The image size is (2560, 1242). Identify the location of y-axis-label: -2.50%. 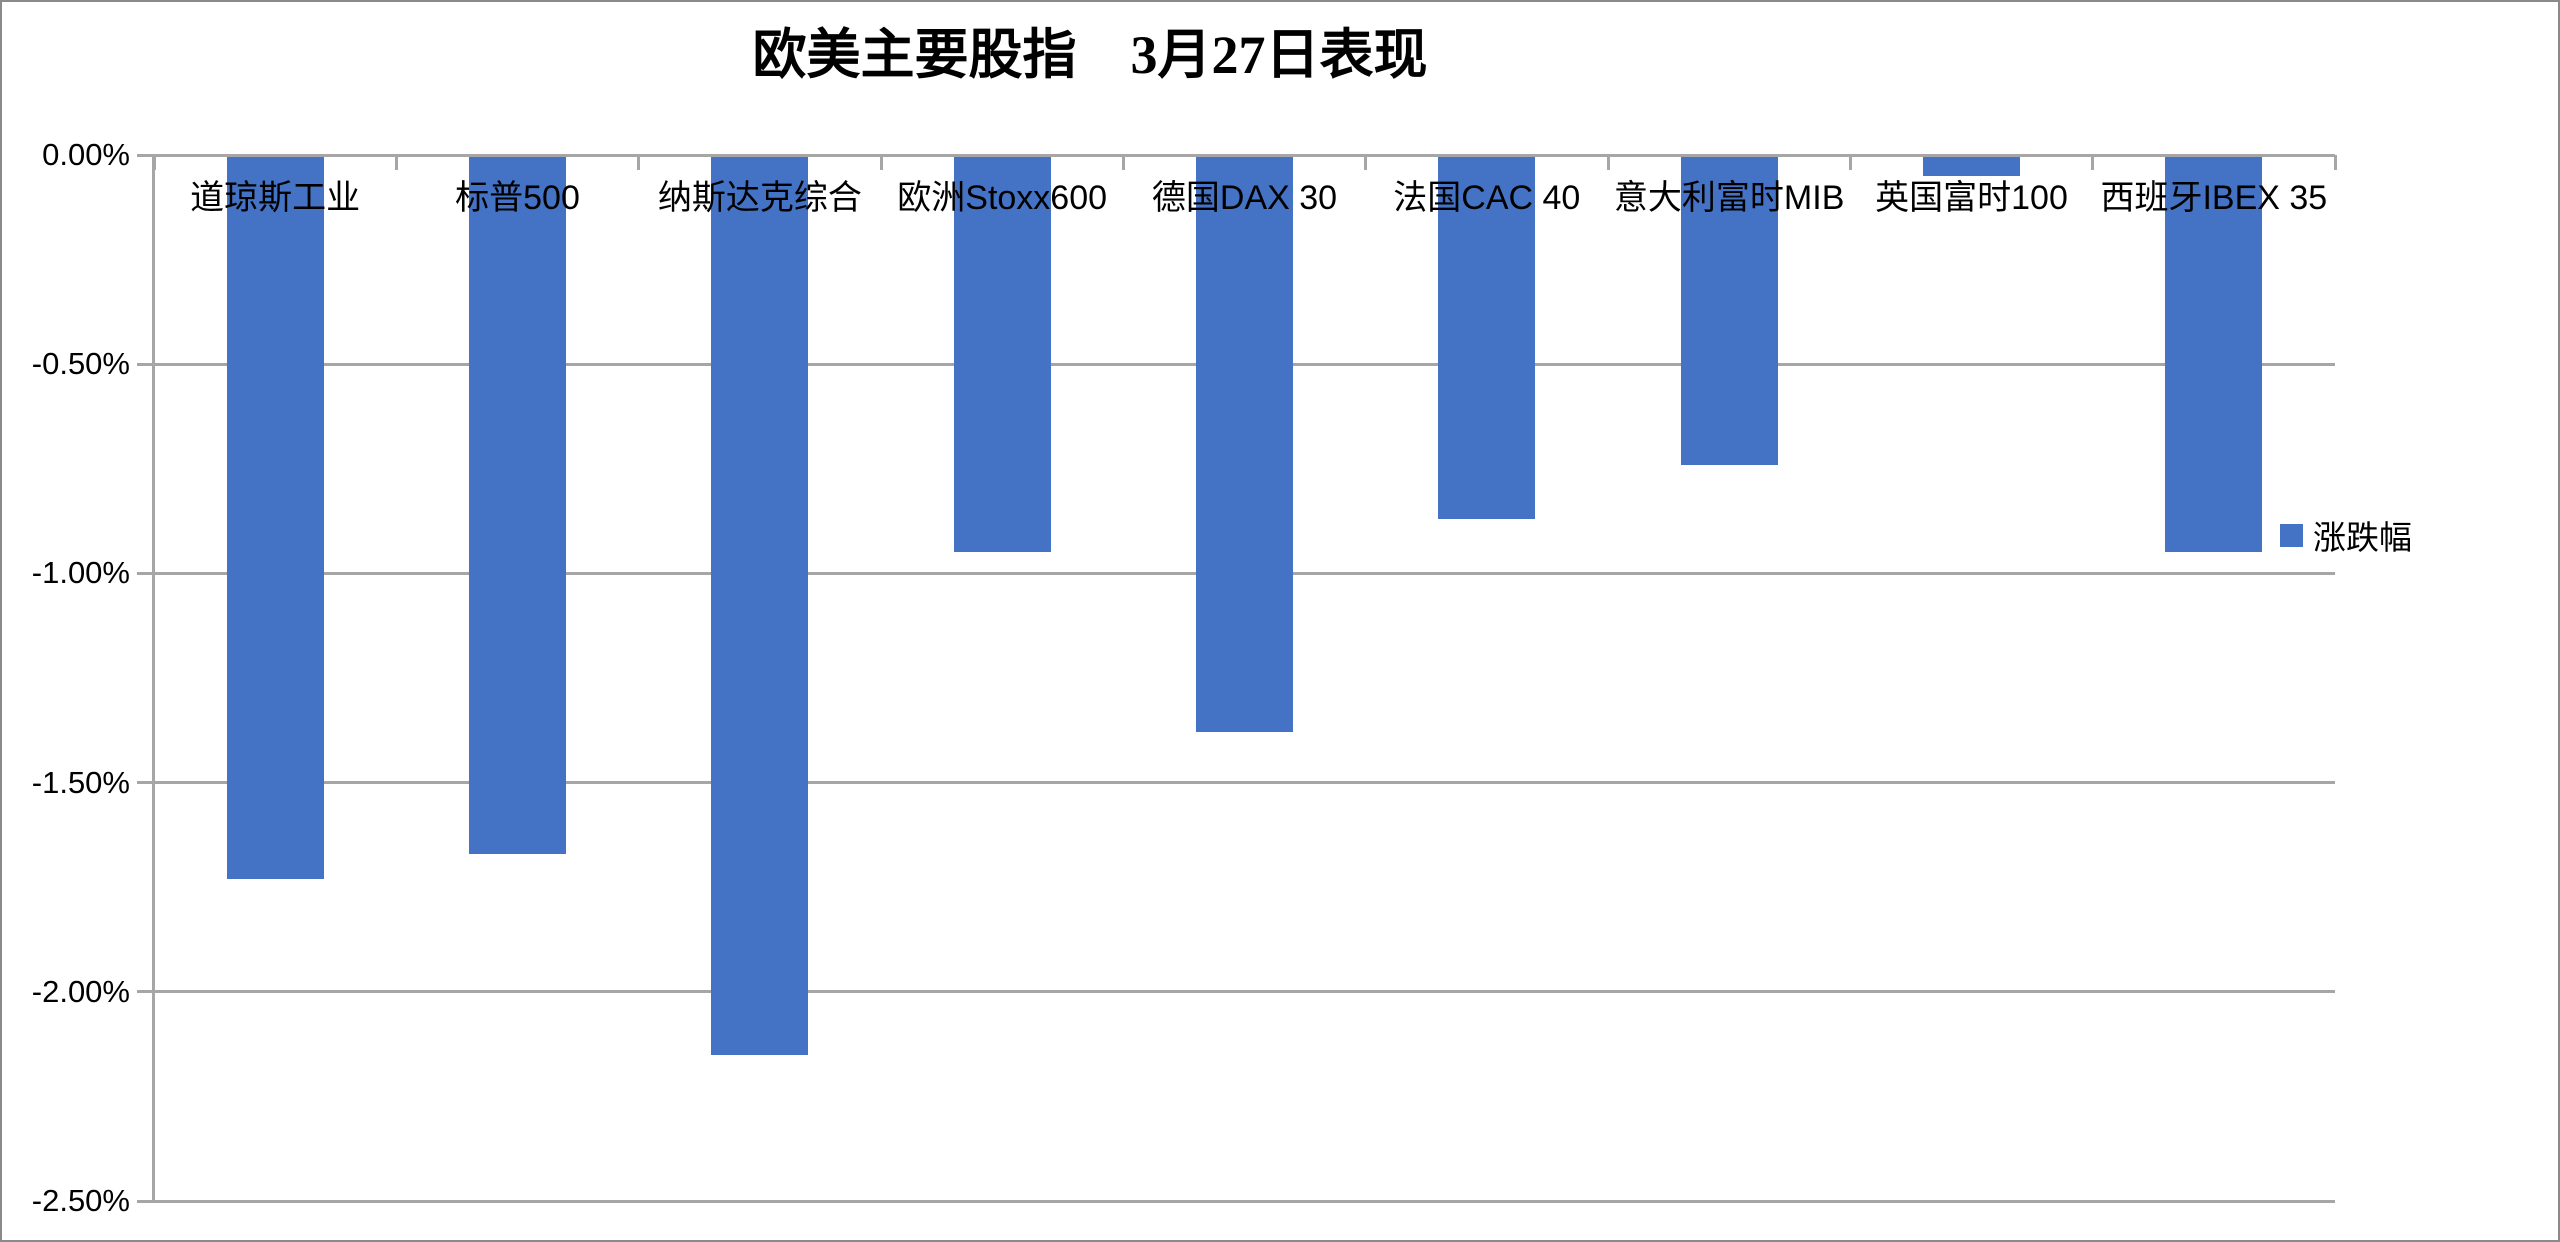
(80, 1200).